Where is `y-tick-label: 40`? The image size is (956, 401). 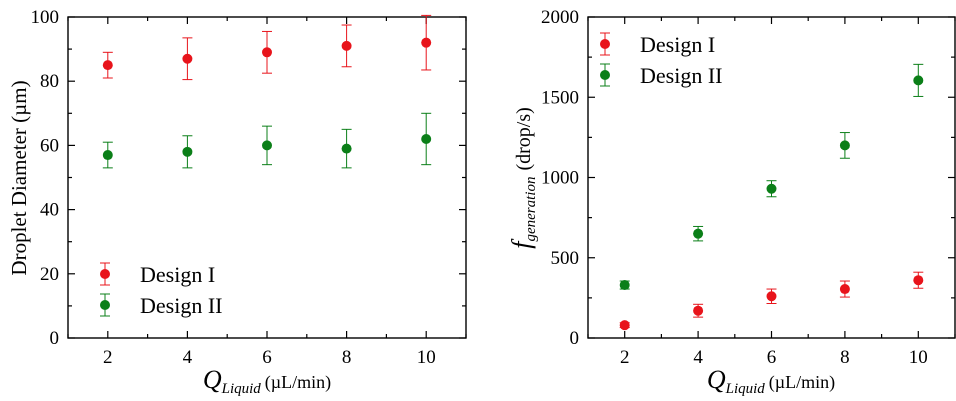
y-tick-label: 40 is located at coordinates (49, 210).